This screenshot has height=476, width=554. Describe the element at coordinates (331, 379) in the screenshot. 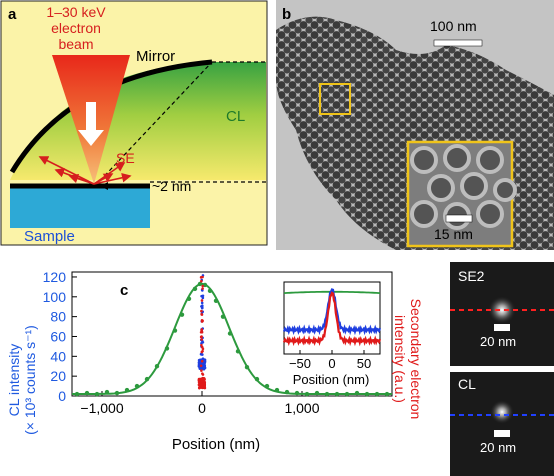

I see `inset-x-axis-label: Position (nm)` at that location.